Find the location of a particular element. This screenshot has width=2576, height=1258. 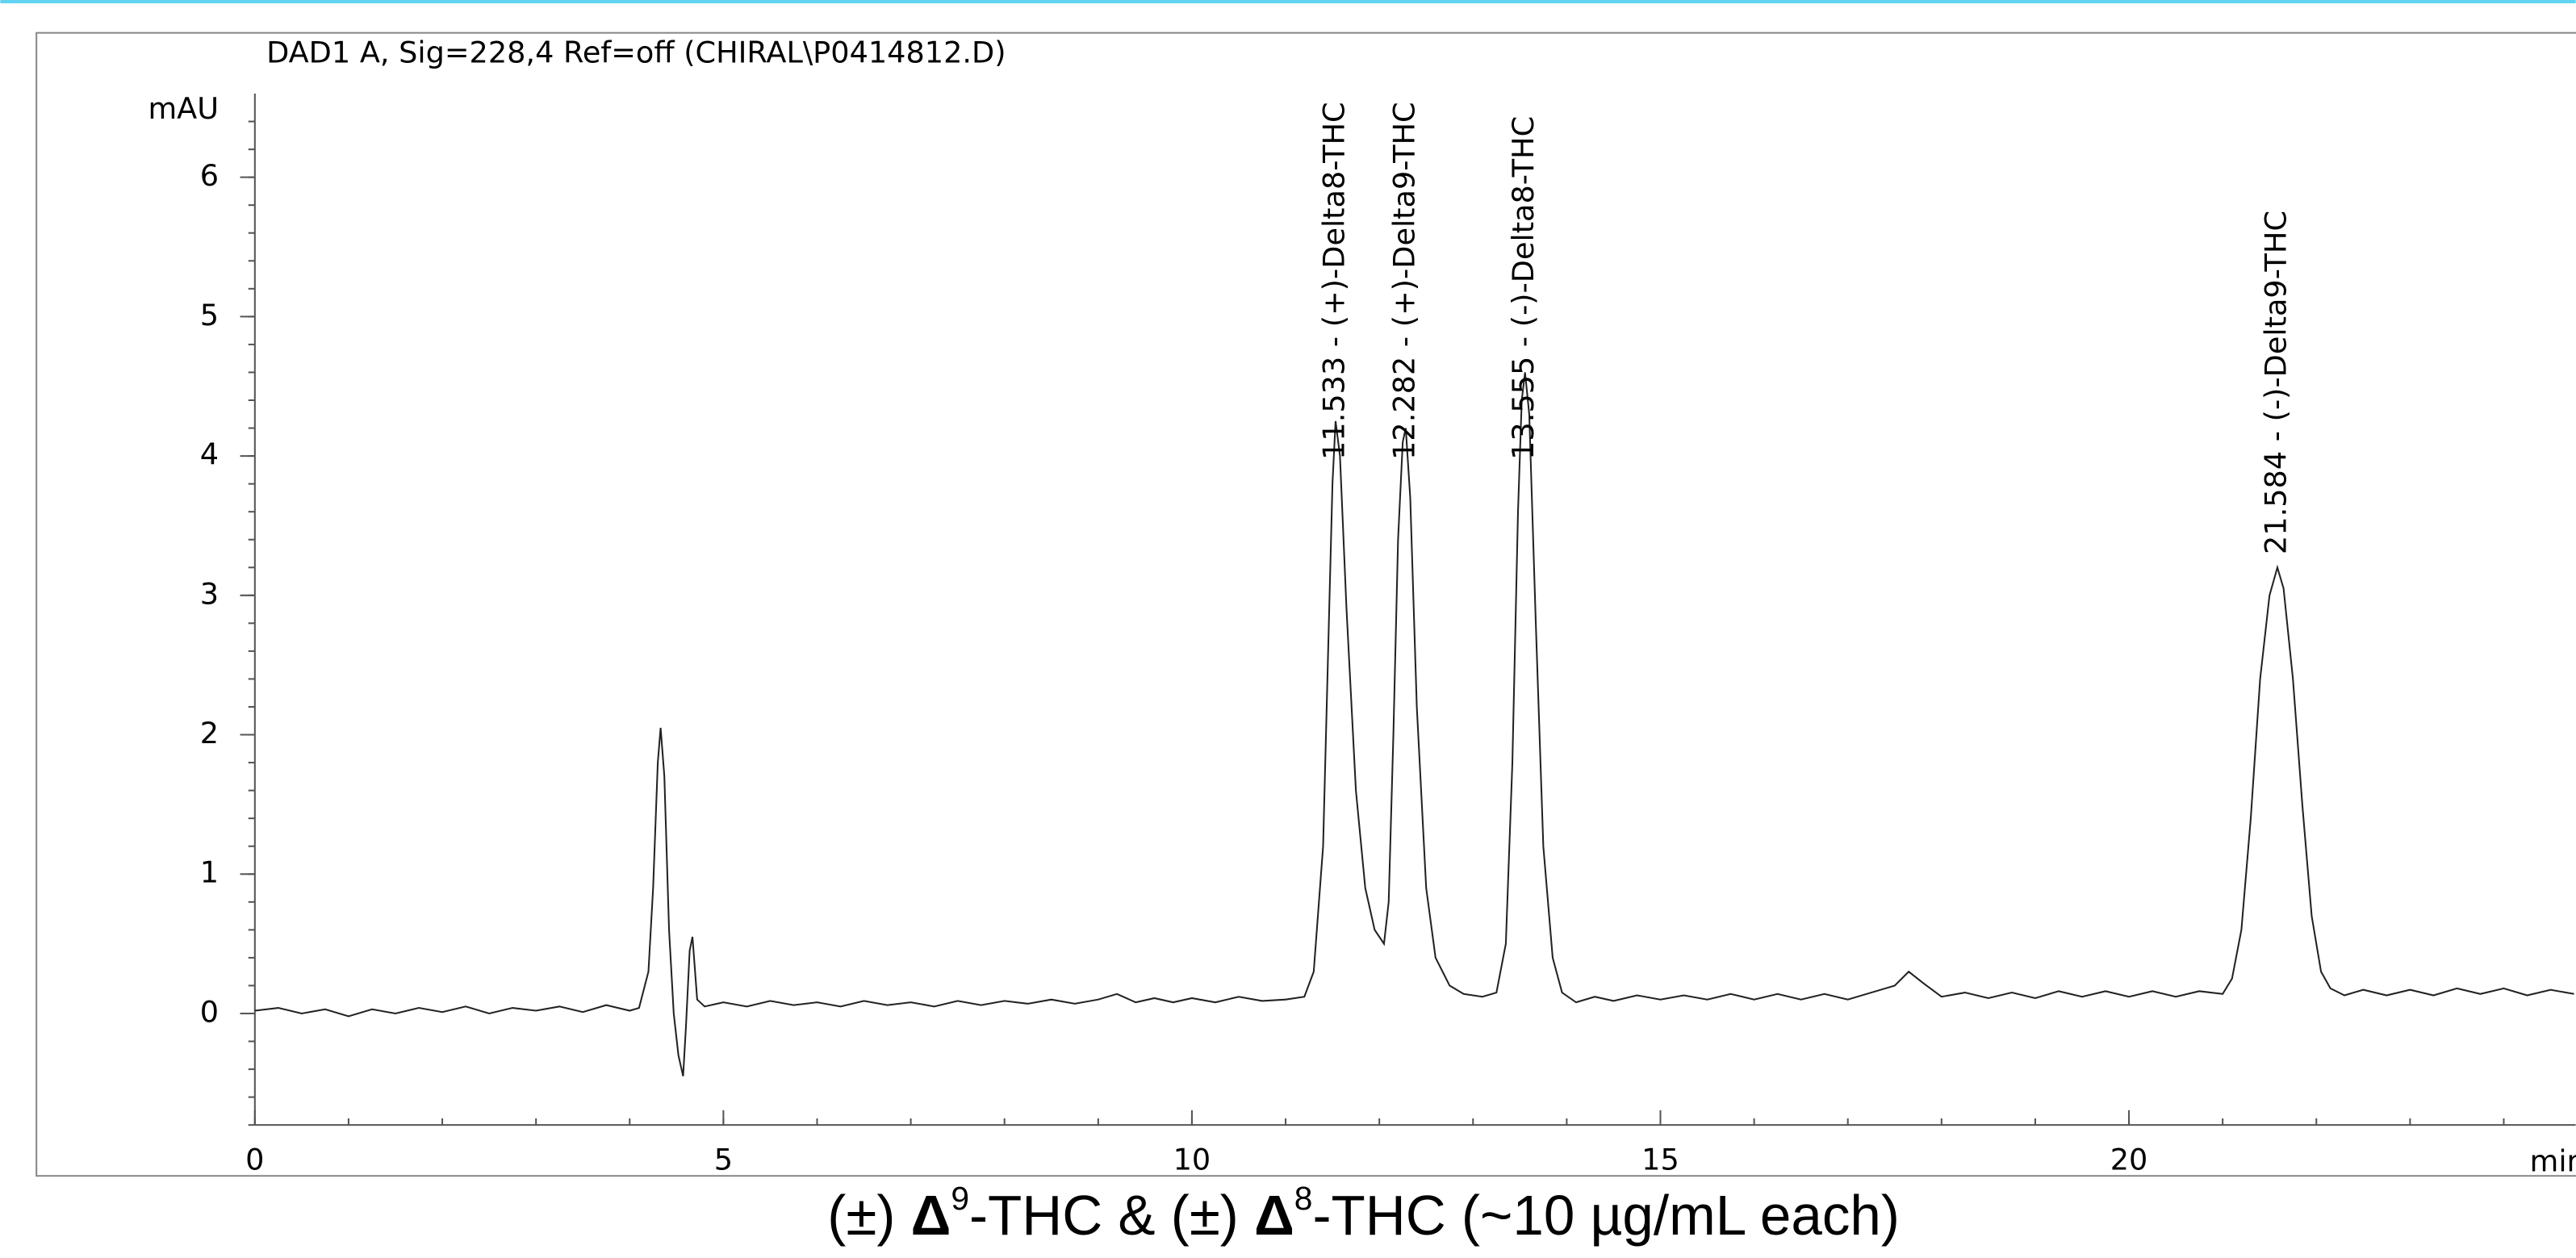

y-tick-label: 4 is located at coordinates (209, 454).